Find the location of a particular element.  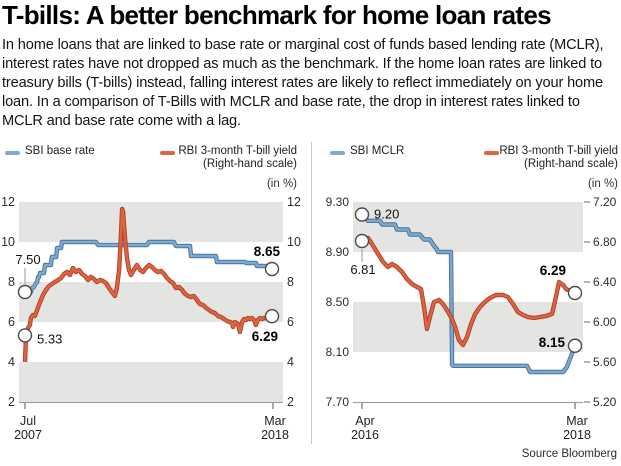

y-axis-left: 9.30 8.90 8.50 8.10 7.70 is located at coordinates (338, 302).